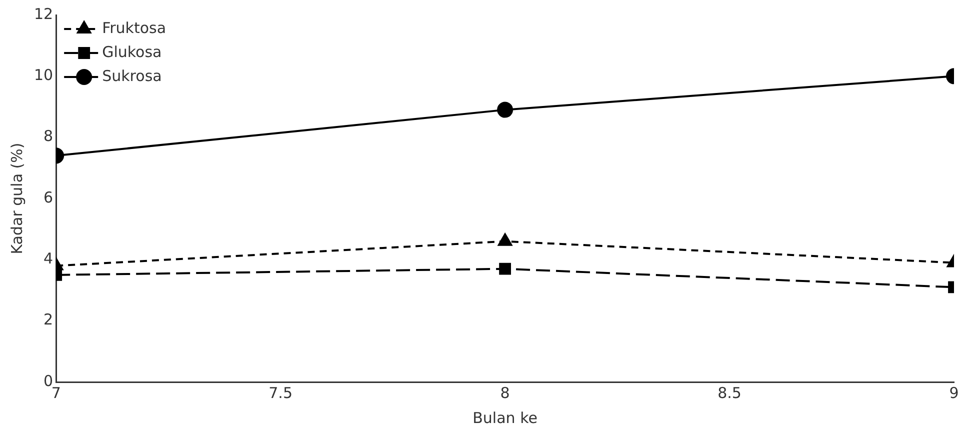 This screenshot has height=437, width=964. What do you see at coordinates (49, 259) in the screenshot?
I see `y-tick-label: 4` at bounding box center [49, 259].